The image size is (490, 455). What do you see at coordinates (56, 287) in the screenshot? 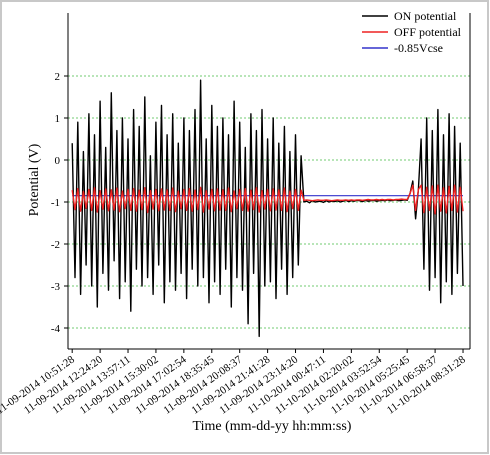
I see `y-tick-label: -3` at bounding box center [56, 287].